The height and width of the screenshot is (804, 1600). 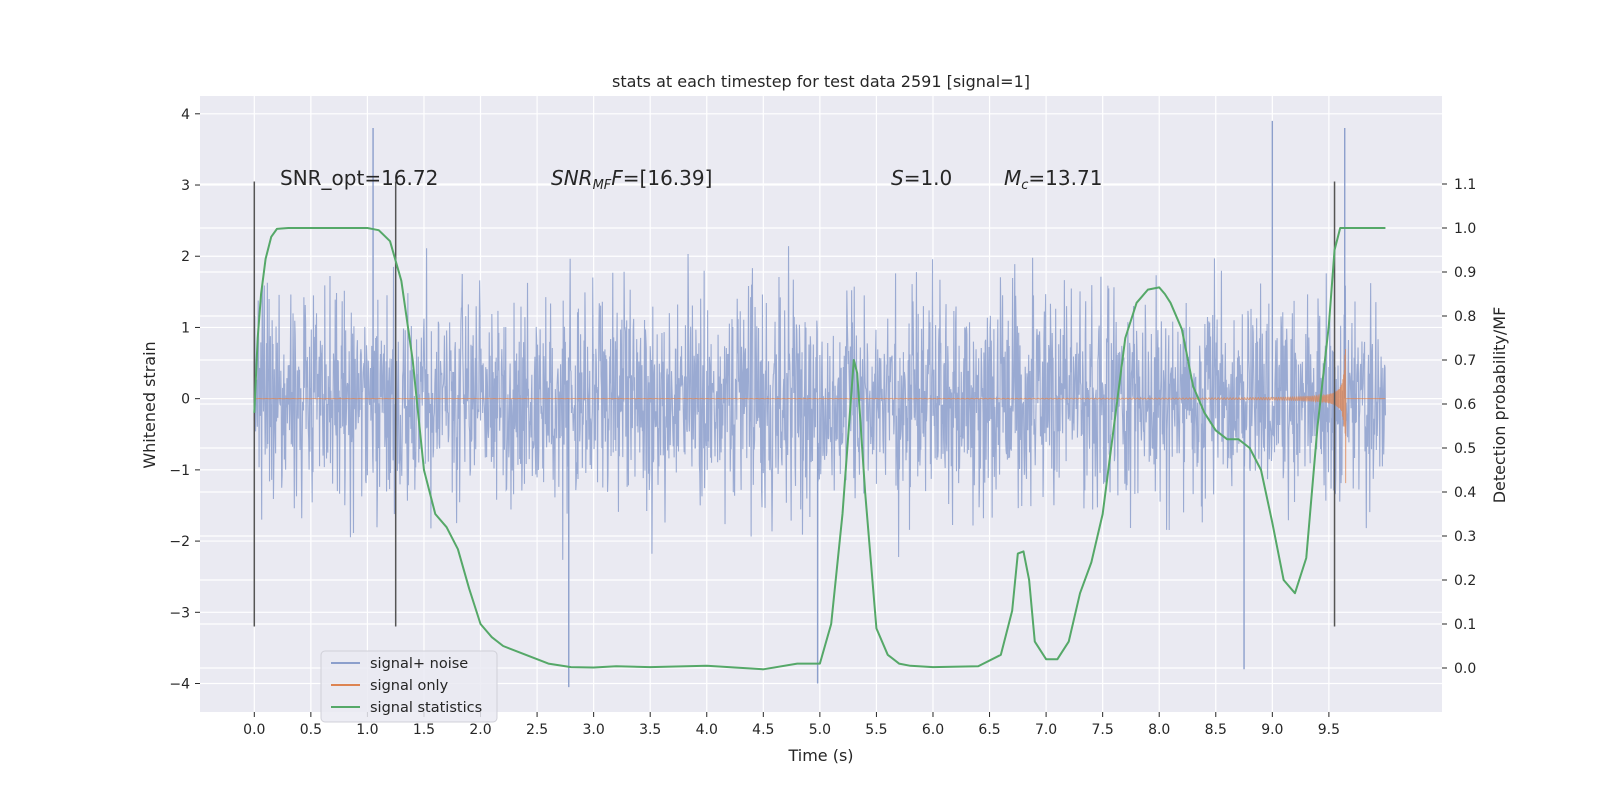 What do you see at coordinates (185, 186) in the screenshot?
I see `y-tick-label: 3` at bounding box center [185, 186].